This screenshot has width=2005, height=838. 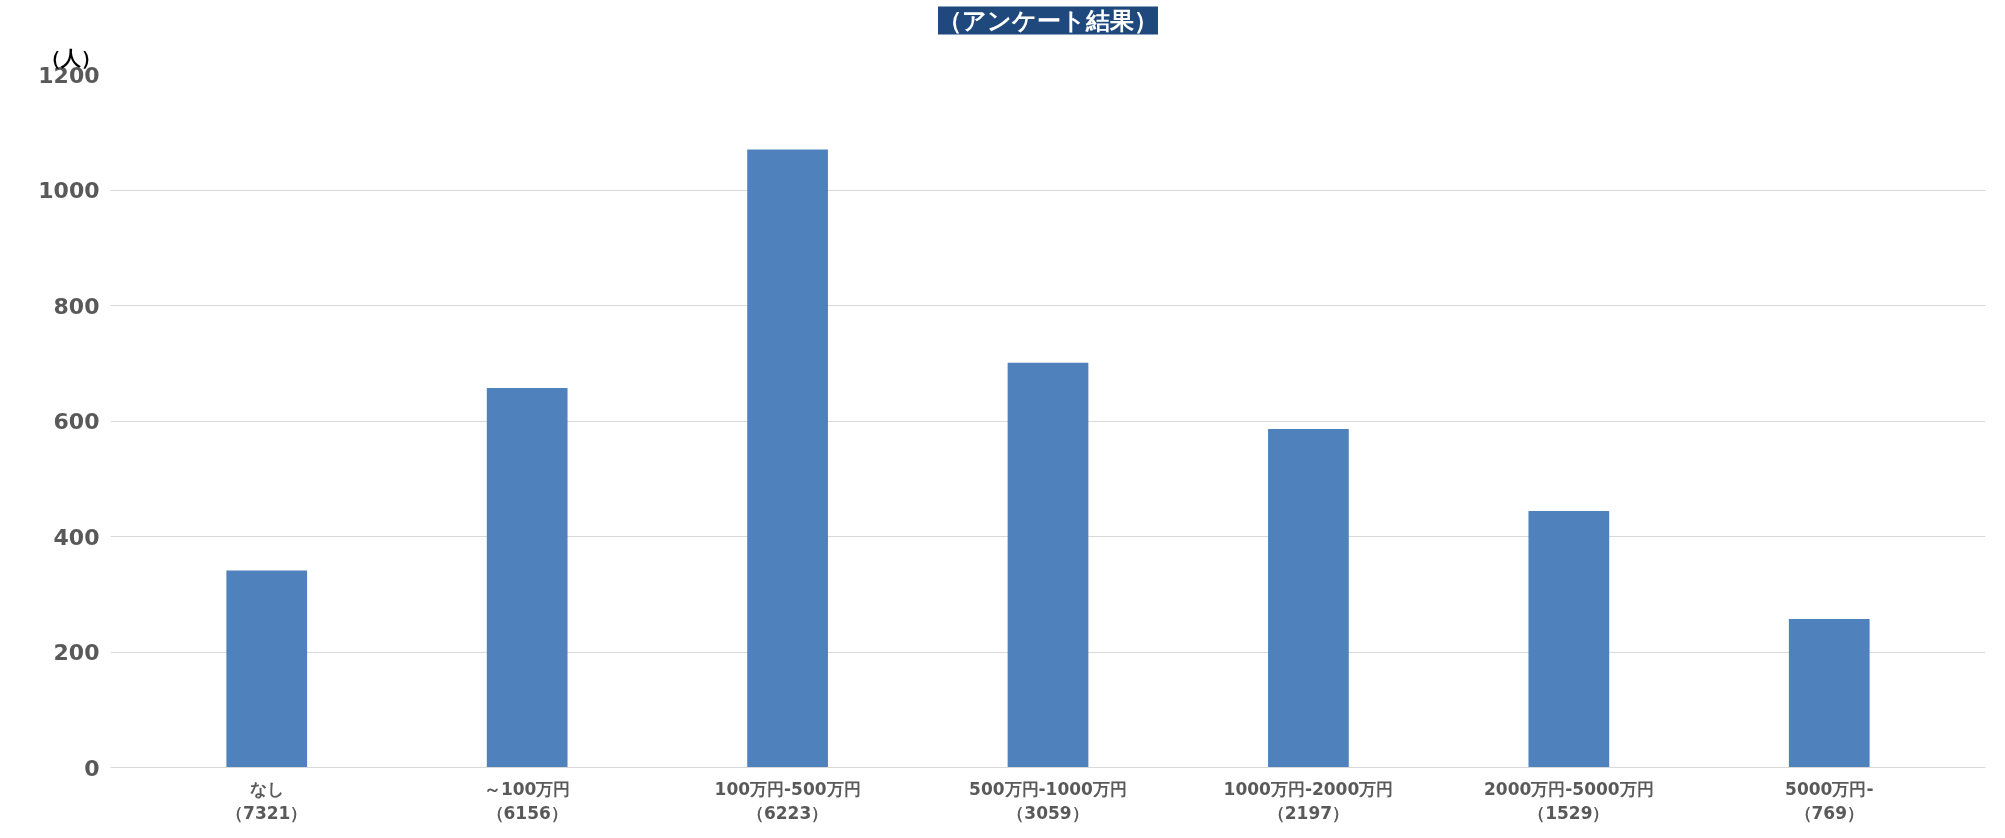 What do you see at coordinates (267, 800) in the screenshot?
I see `x-tick-label: なし（7321）` at bounding box center [267, 800].